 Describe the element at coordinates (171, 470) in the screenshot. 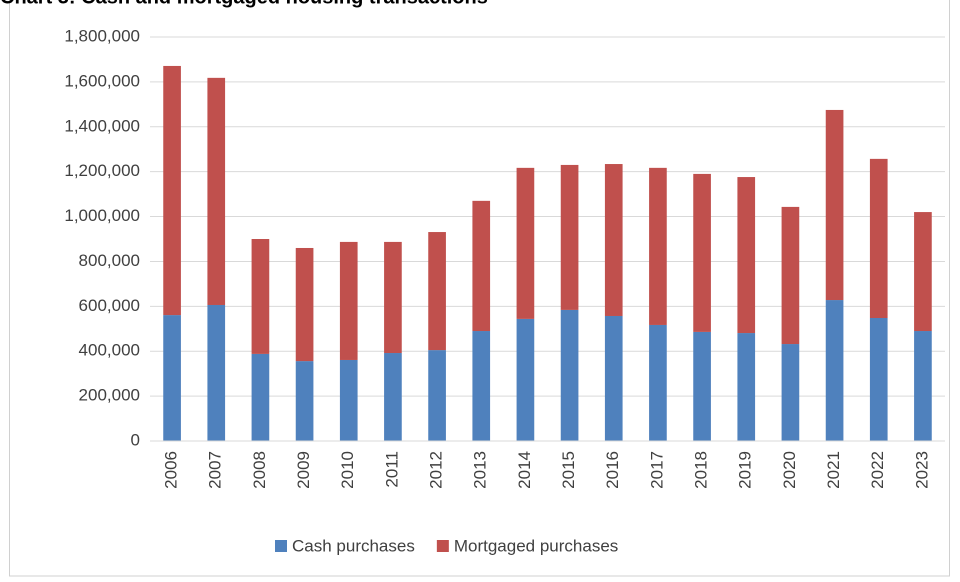

I see `x-tick-label: 2006` at that location.